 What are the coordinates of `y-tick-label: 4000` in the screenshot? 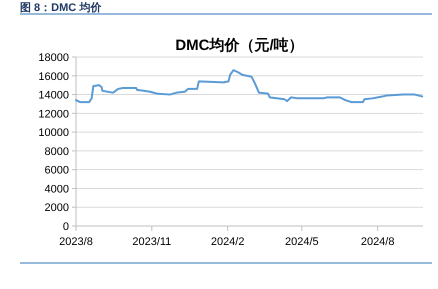 It's located at (56, 189).